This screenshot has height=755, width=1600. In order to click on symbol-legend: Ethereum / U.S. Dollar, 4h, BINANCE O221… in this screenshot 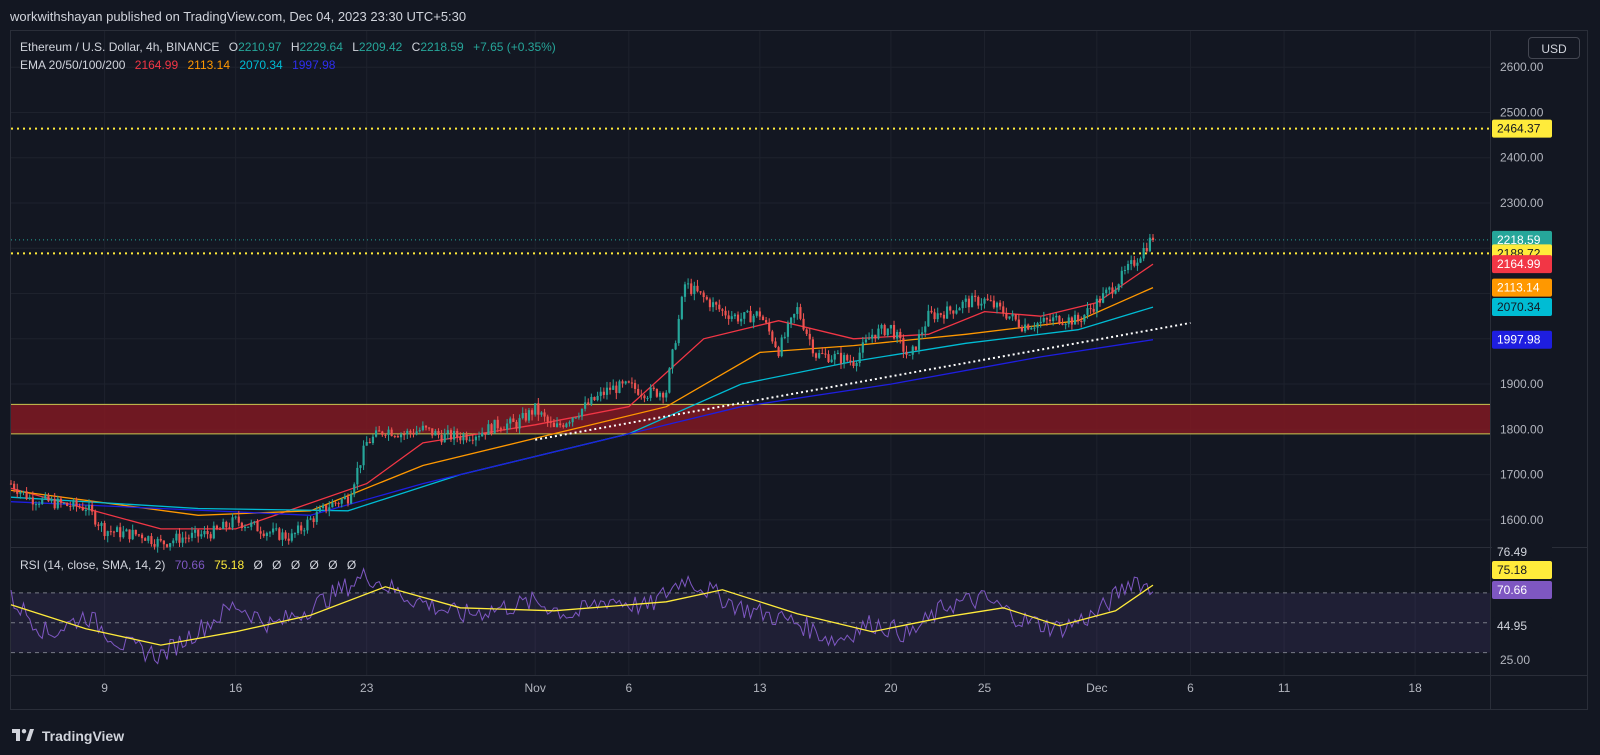, I will do `click(291, 47)`.